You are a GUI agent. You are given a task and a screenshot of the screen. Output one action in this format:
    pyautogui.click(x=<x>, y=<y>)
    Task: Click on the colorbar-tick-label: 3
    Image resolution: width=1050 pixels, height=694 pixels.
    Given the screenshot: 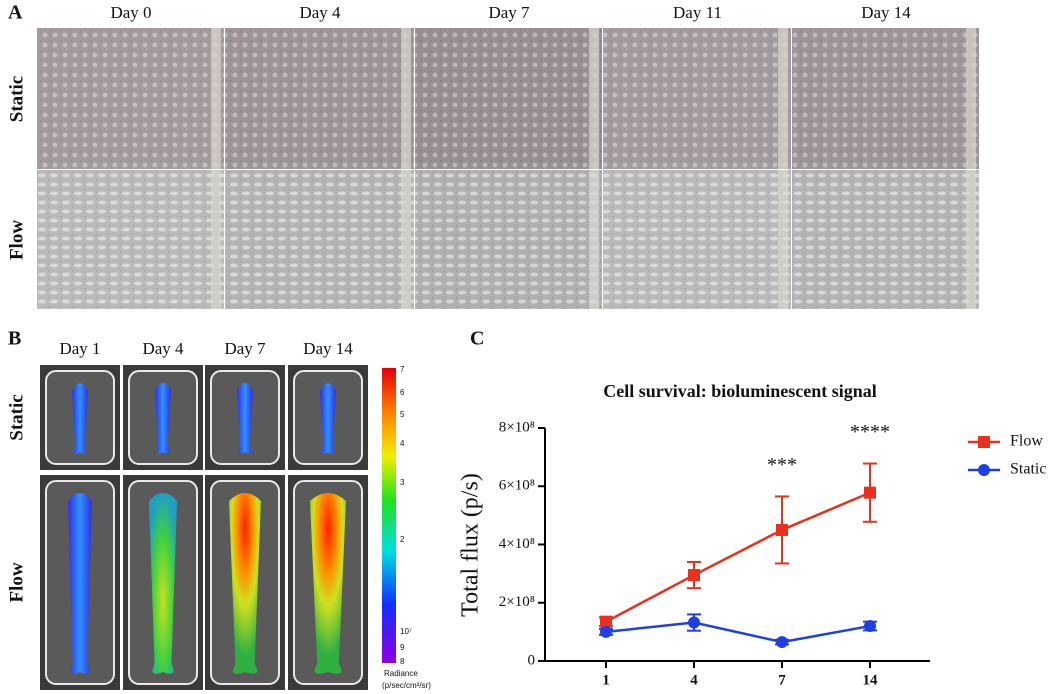 What is the action you would take?
    pyautogui.click(x=402, y=482)
    